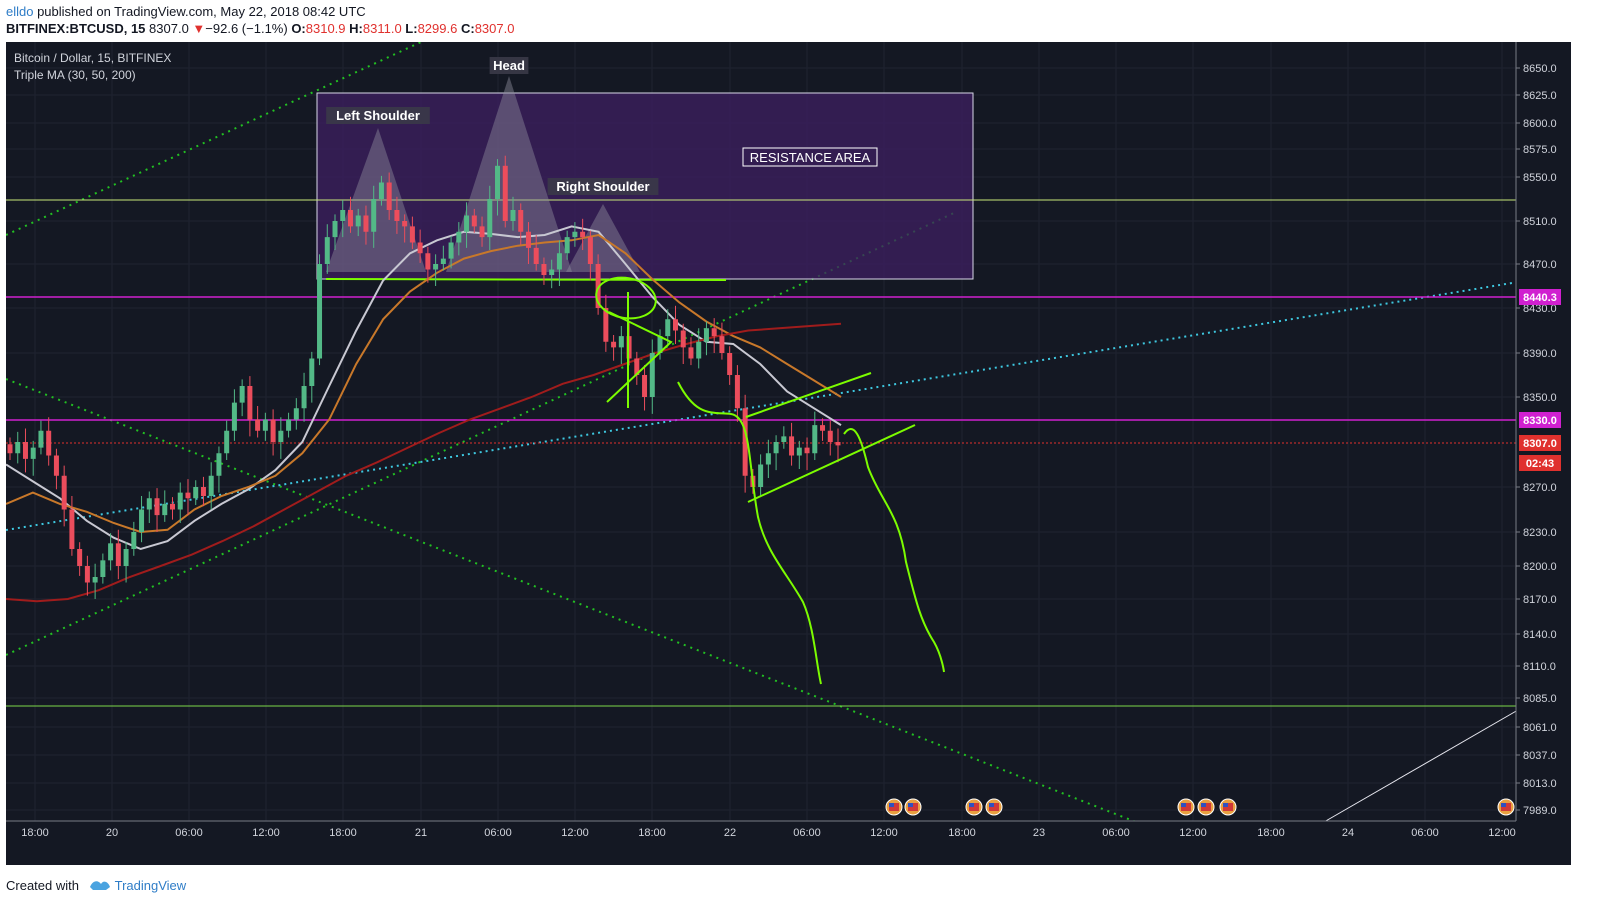 Image resolution: width=1623 pixels, height=906 pixels. What do you see at coordinates (382, 28) in the screenshot?
I see `high-value: 8311.0` at bounding box center [382, 28].